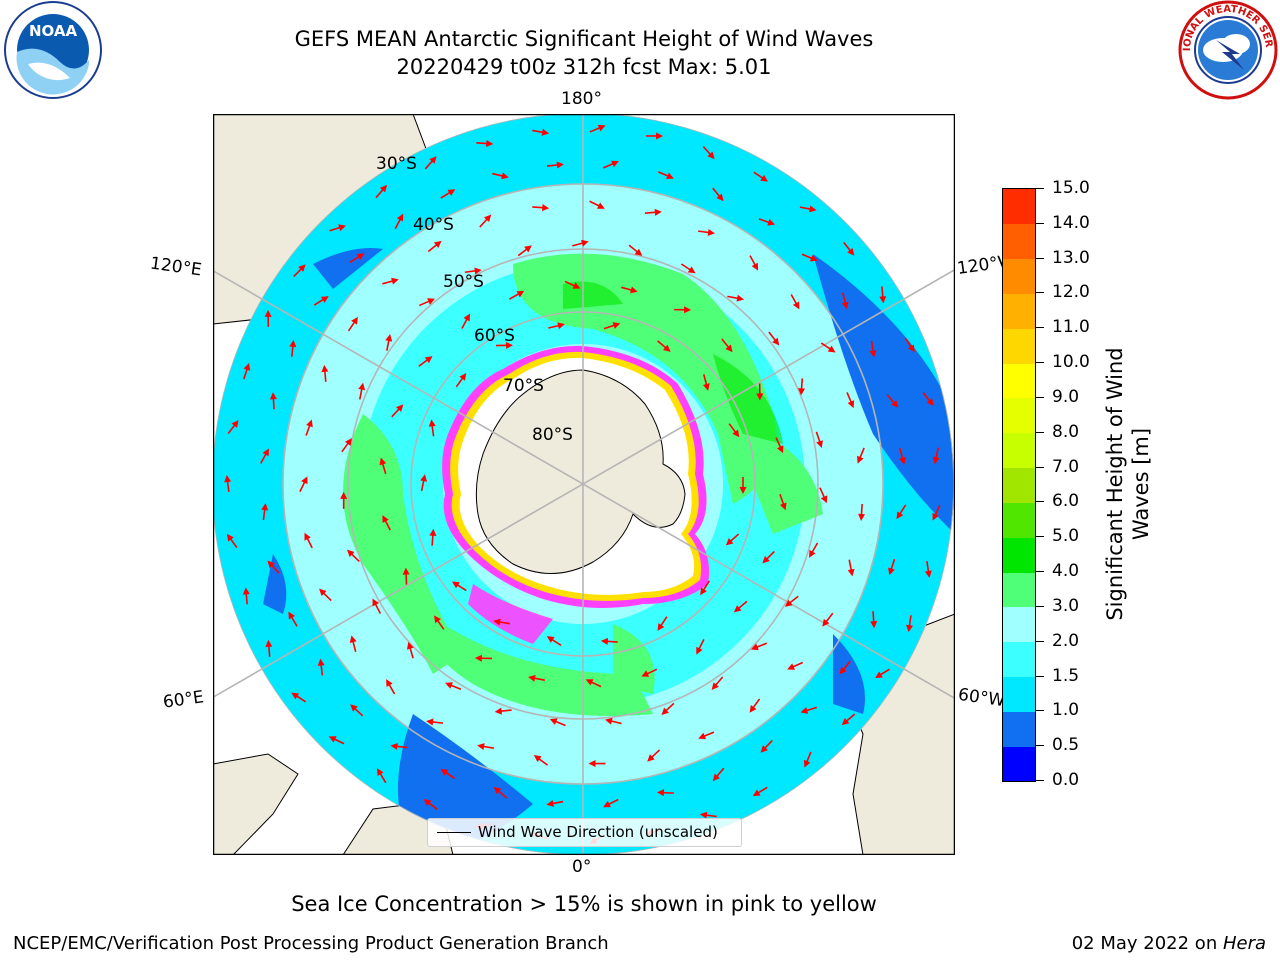 The height and width of the screenshot is (960, 1280). What do you see at coordinates (1071, 327) in the screenshot?
I see `colorbar-tick-label: 11.0` at bounding box center [1071, 327].